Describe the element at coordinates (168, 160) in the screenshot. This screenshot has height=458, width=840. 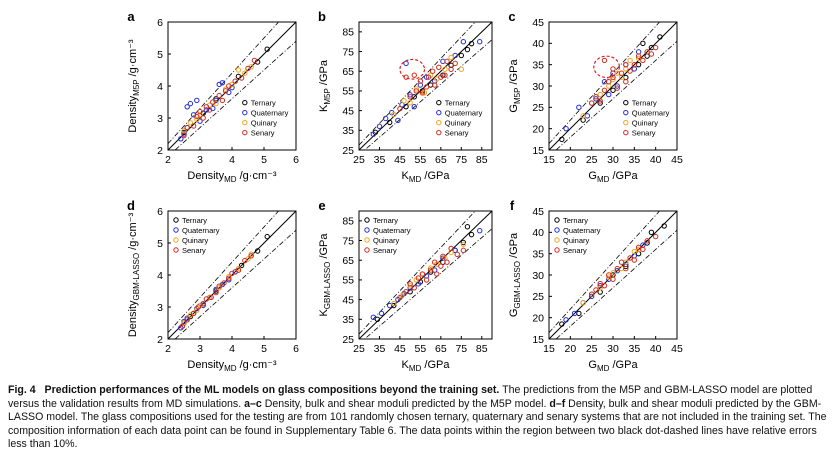
I see `x-tick-label: 2` at that location.